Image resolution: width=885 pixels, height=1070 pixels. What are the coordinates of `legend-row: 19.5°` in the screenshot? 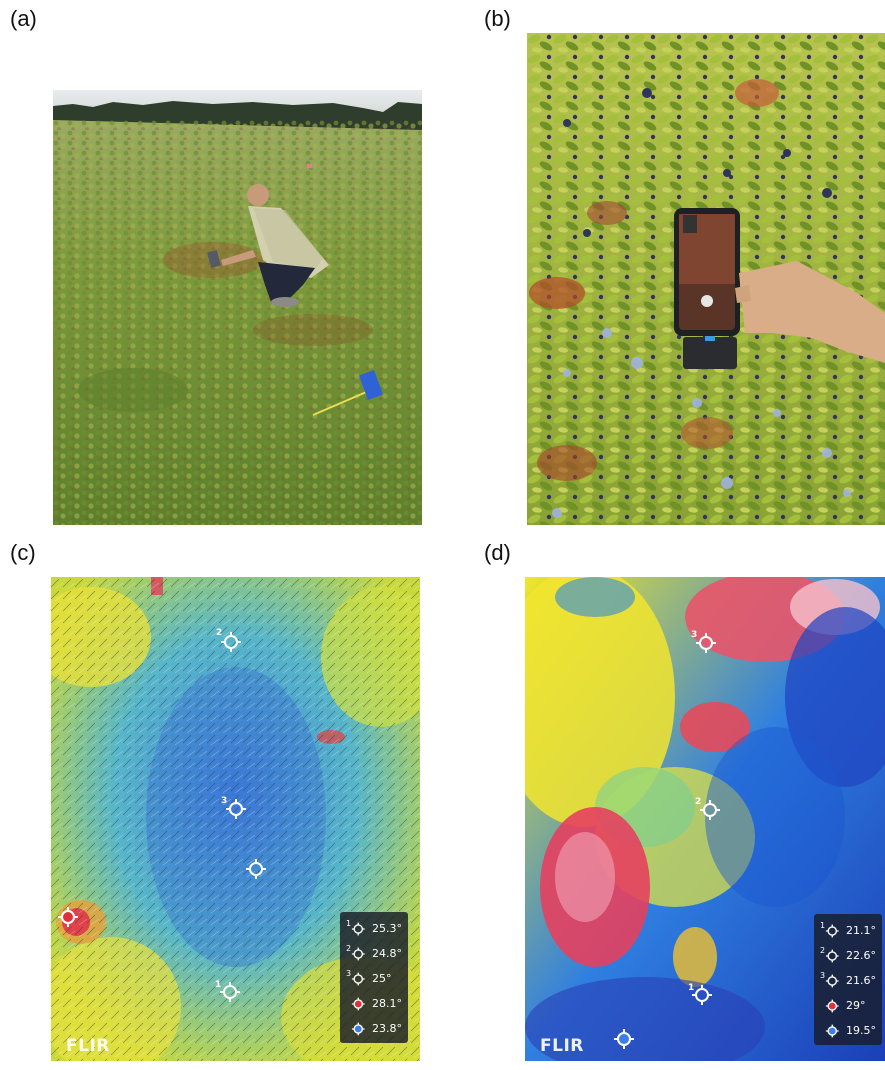 It's located at (848, 1030).